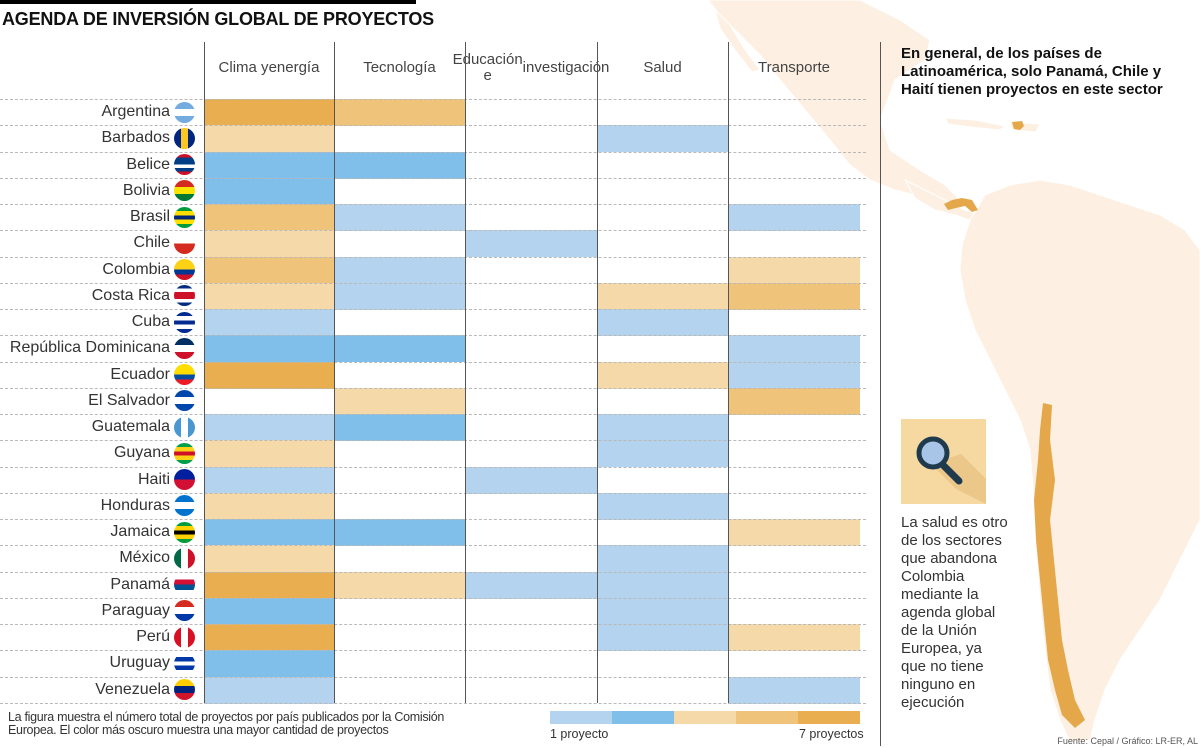 The height and width of the screenshot is (748, 1200). Describe the element at coordinates (151, 243) in the screenshot. I see `country-label: Chile` at that location.